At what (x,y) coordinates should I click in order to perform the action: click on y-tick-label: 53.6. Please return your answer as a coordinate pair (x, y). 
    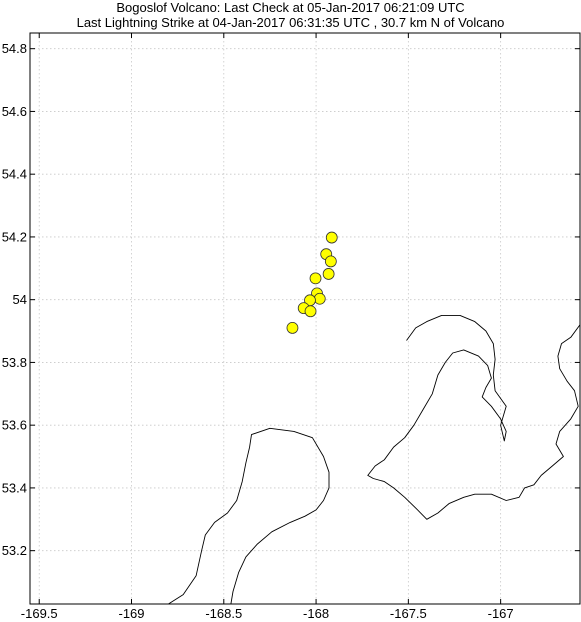
    Looking at the image, I should click on (14, 425).